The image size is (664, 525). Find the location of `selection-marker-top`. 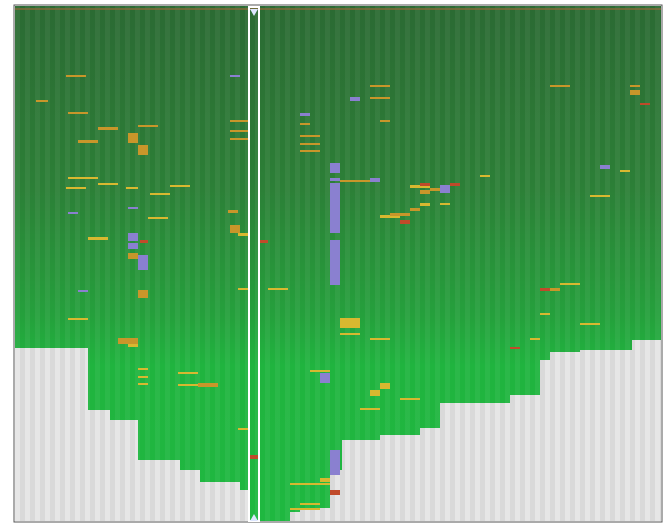

selection-marker-top is located at coordinates (254, 12).